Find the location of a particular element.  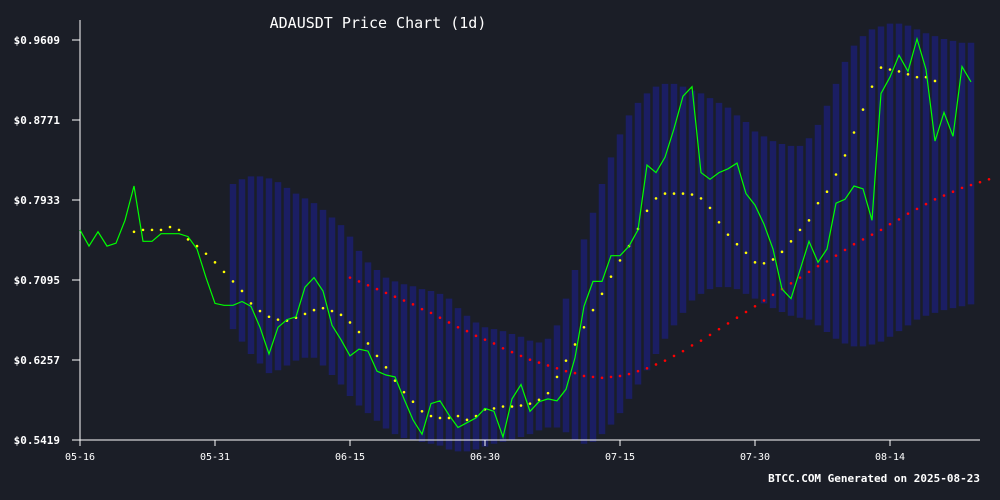

x-tick-label: 06-30 is located at coordinates (485, 457).